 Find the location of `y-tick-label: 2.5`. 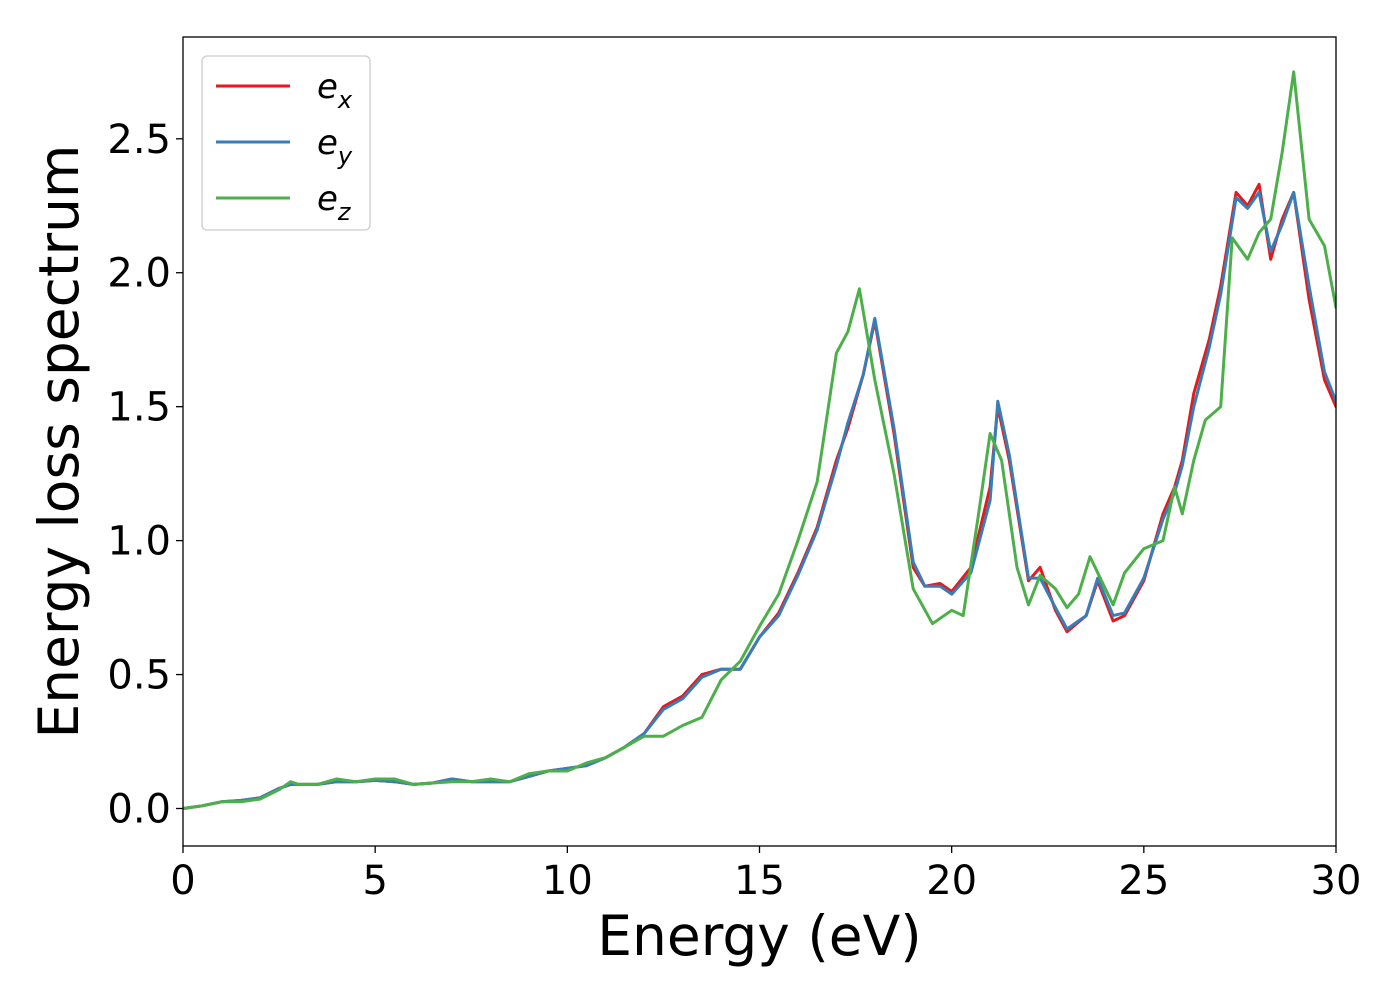

y-tick-label: 2.5 is located at coordinates (139, 140).